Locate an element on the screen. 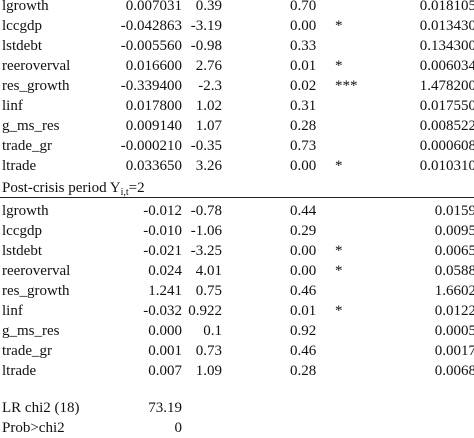 The width and height of the screenshot is (474, 438). cell-z: 0.39 is located at coordinates (208, 7).